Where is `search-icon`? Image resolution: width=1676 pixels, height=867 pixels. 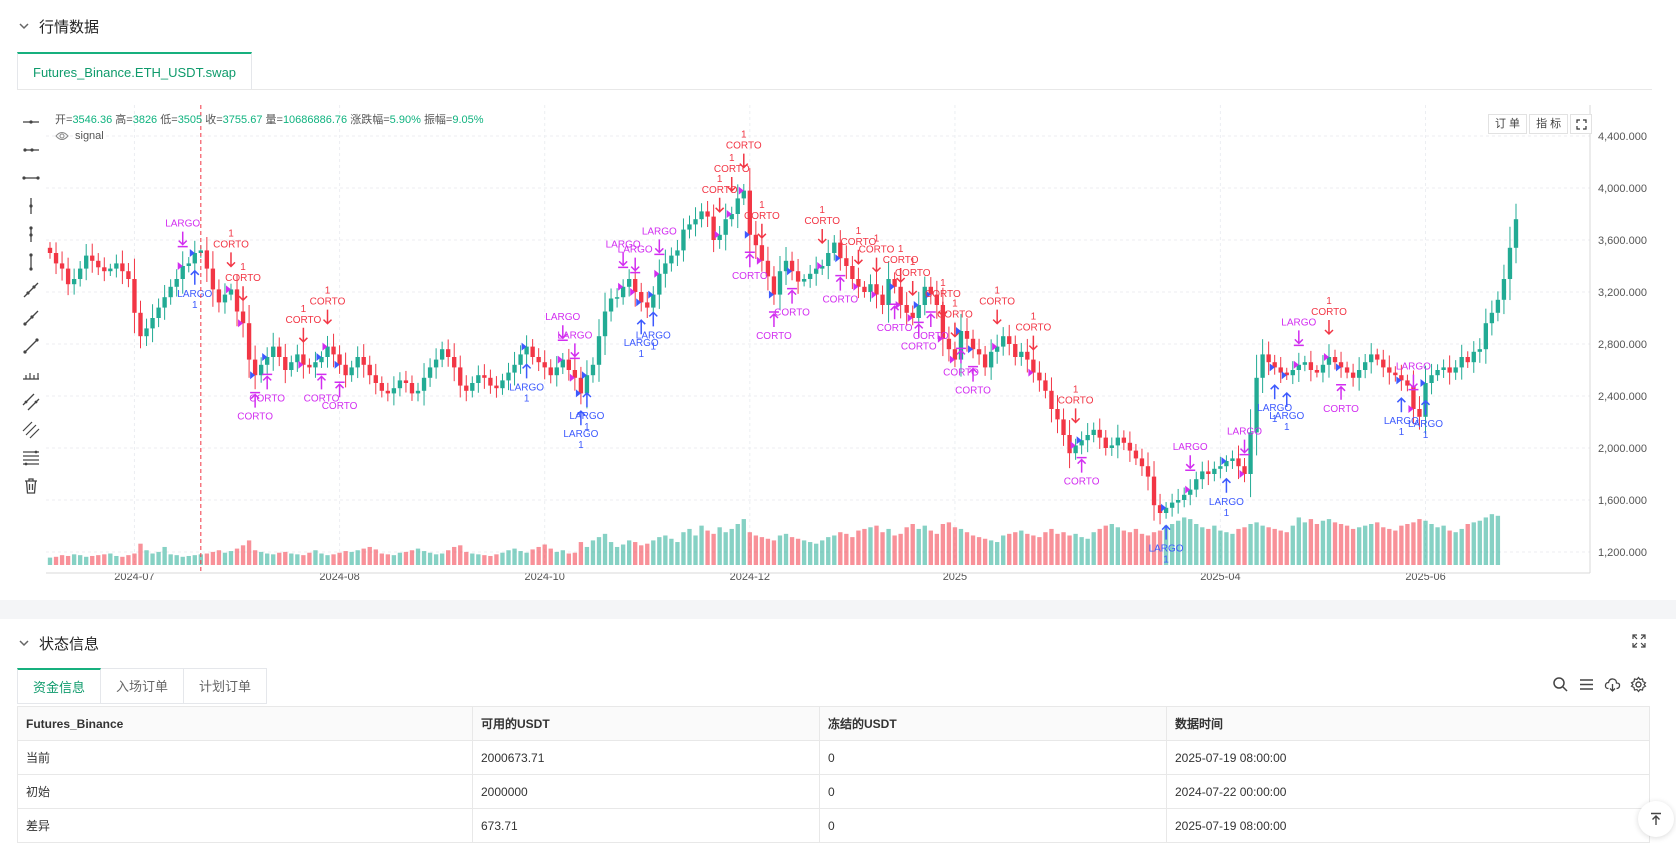 search-icon is located at coordinates (1560, 684).